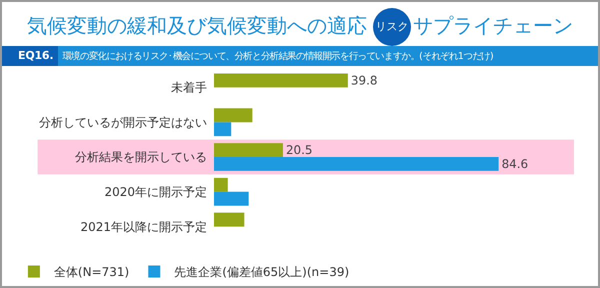  I want to click on y-tick-label: 分析しているが開示予定はない, so click(123, 122).